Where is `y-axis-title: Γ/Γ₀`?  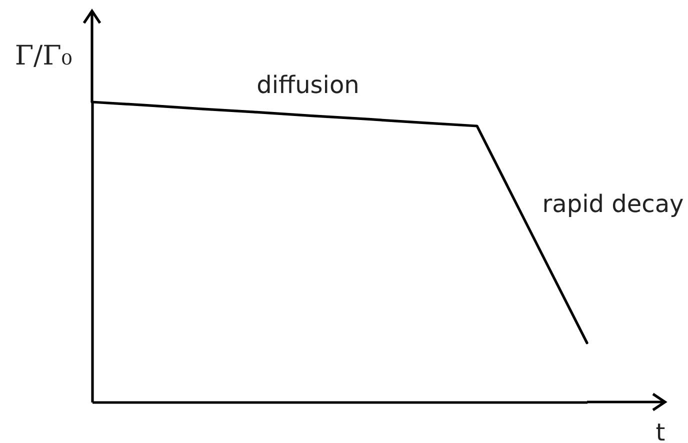
y-axis-title: Γ/Γ₀ is located at coordinates (43, 56).